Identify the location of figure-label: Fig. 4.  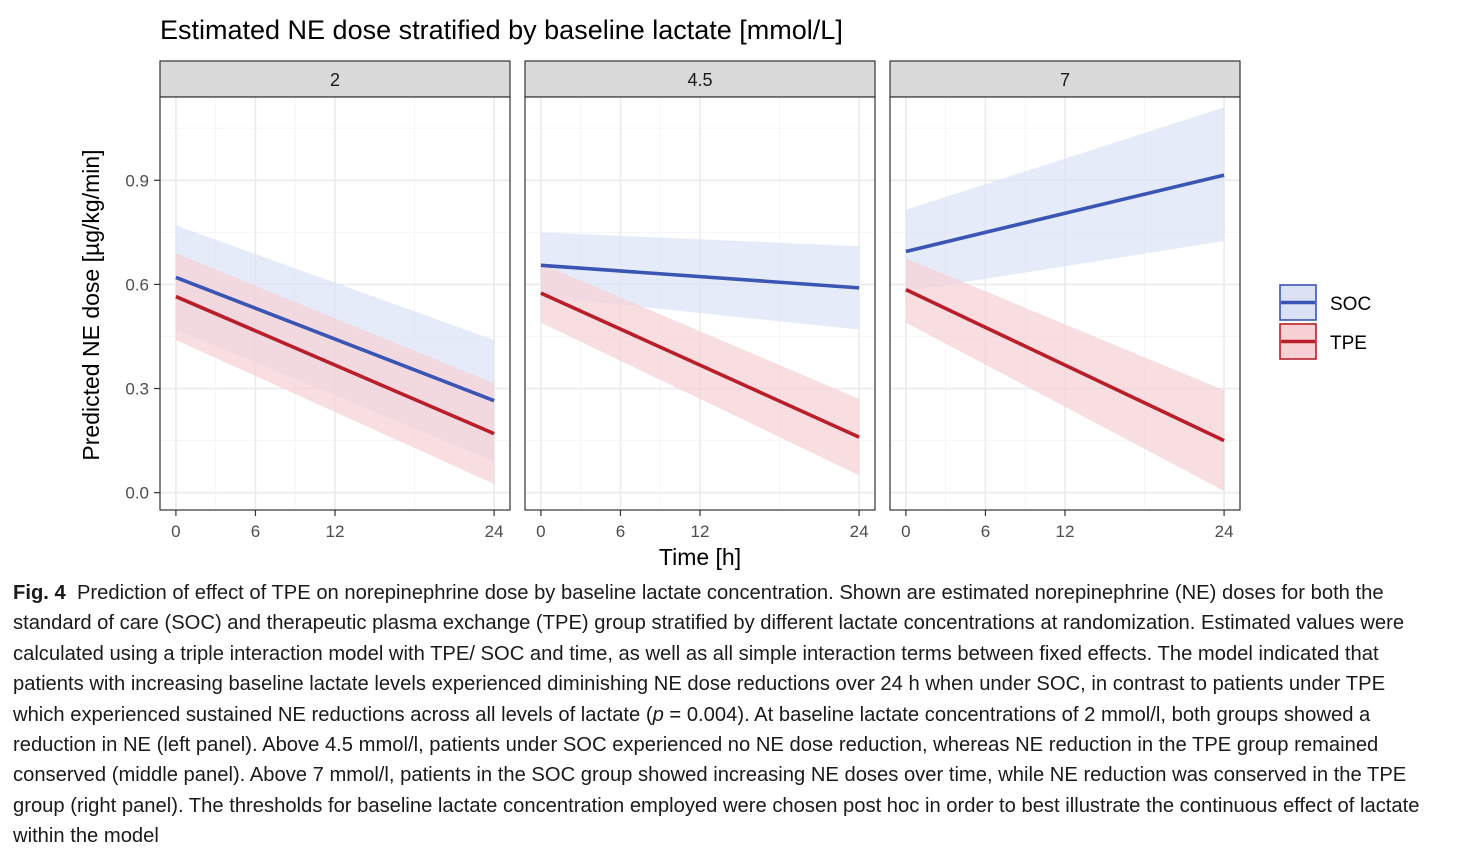
(39, 593).